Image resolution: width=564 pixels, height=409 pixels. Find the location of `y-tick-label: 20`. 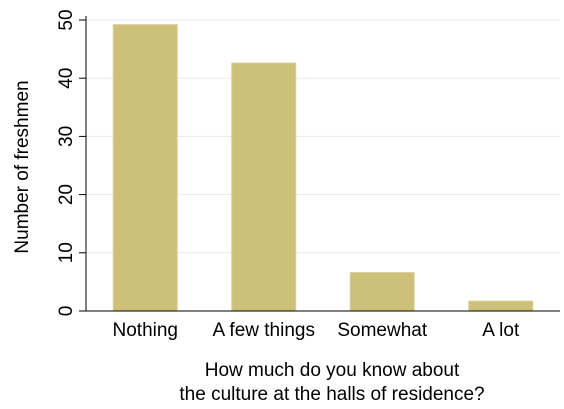

y-tick-label: 20 is located at coordinates (66, 194).